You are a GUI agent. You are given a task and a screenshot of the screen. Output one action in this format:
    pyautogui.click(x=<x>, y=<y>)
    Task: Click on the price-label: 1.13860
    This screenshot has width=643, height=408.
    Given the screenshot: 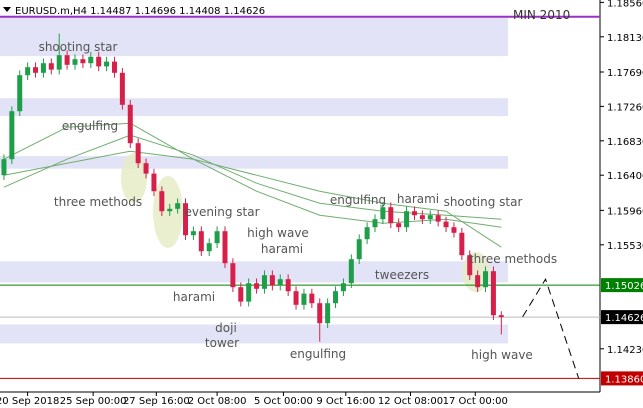 What is the action you would take?
    pyautogui.click(x=624, y=379)
    